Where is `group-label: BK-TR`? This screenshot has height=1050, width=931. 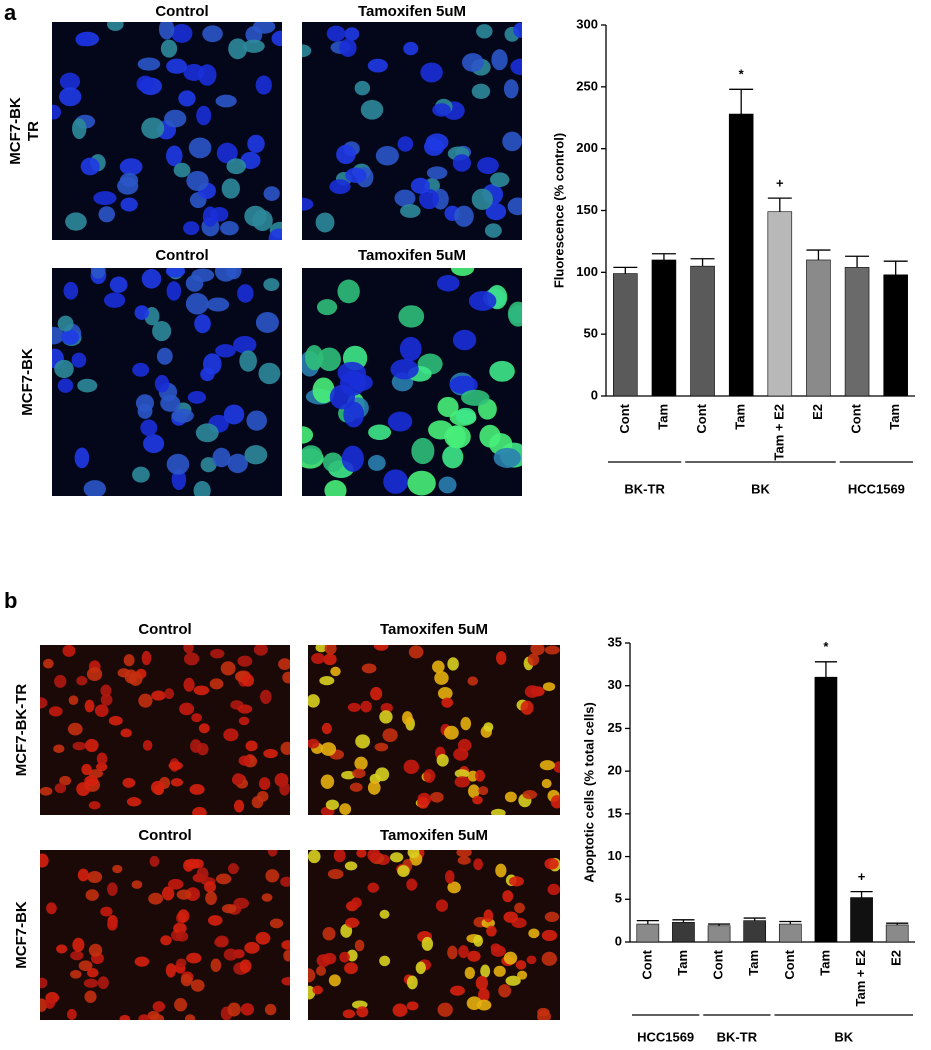
group-label: BK-TR is located at coordinates (737, 1036).